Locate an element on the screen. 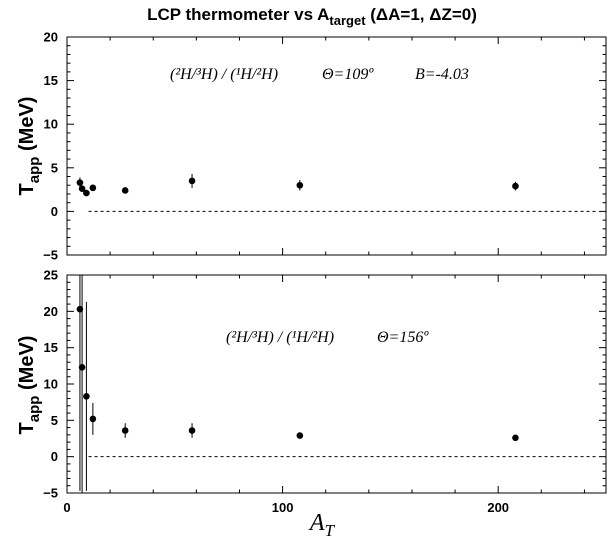  panel-top-ylabel: Tapp (MeV) is located at coordinates (29, 146).